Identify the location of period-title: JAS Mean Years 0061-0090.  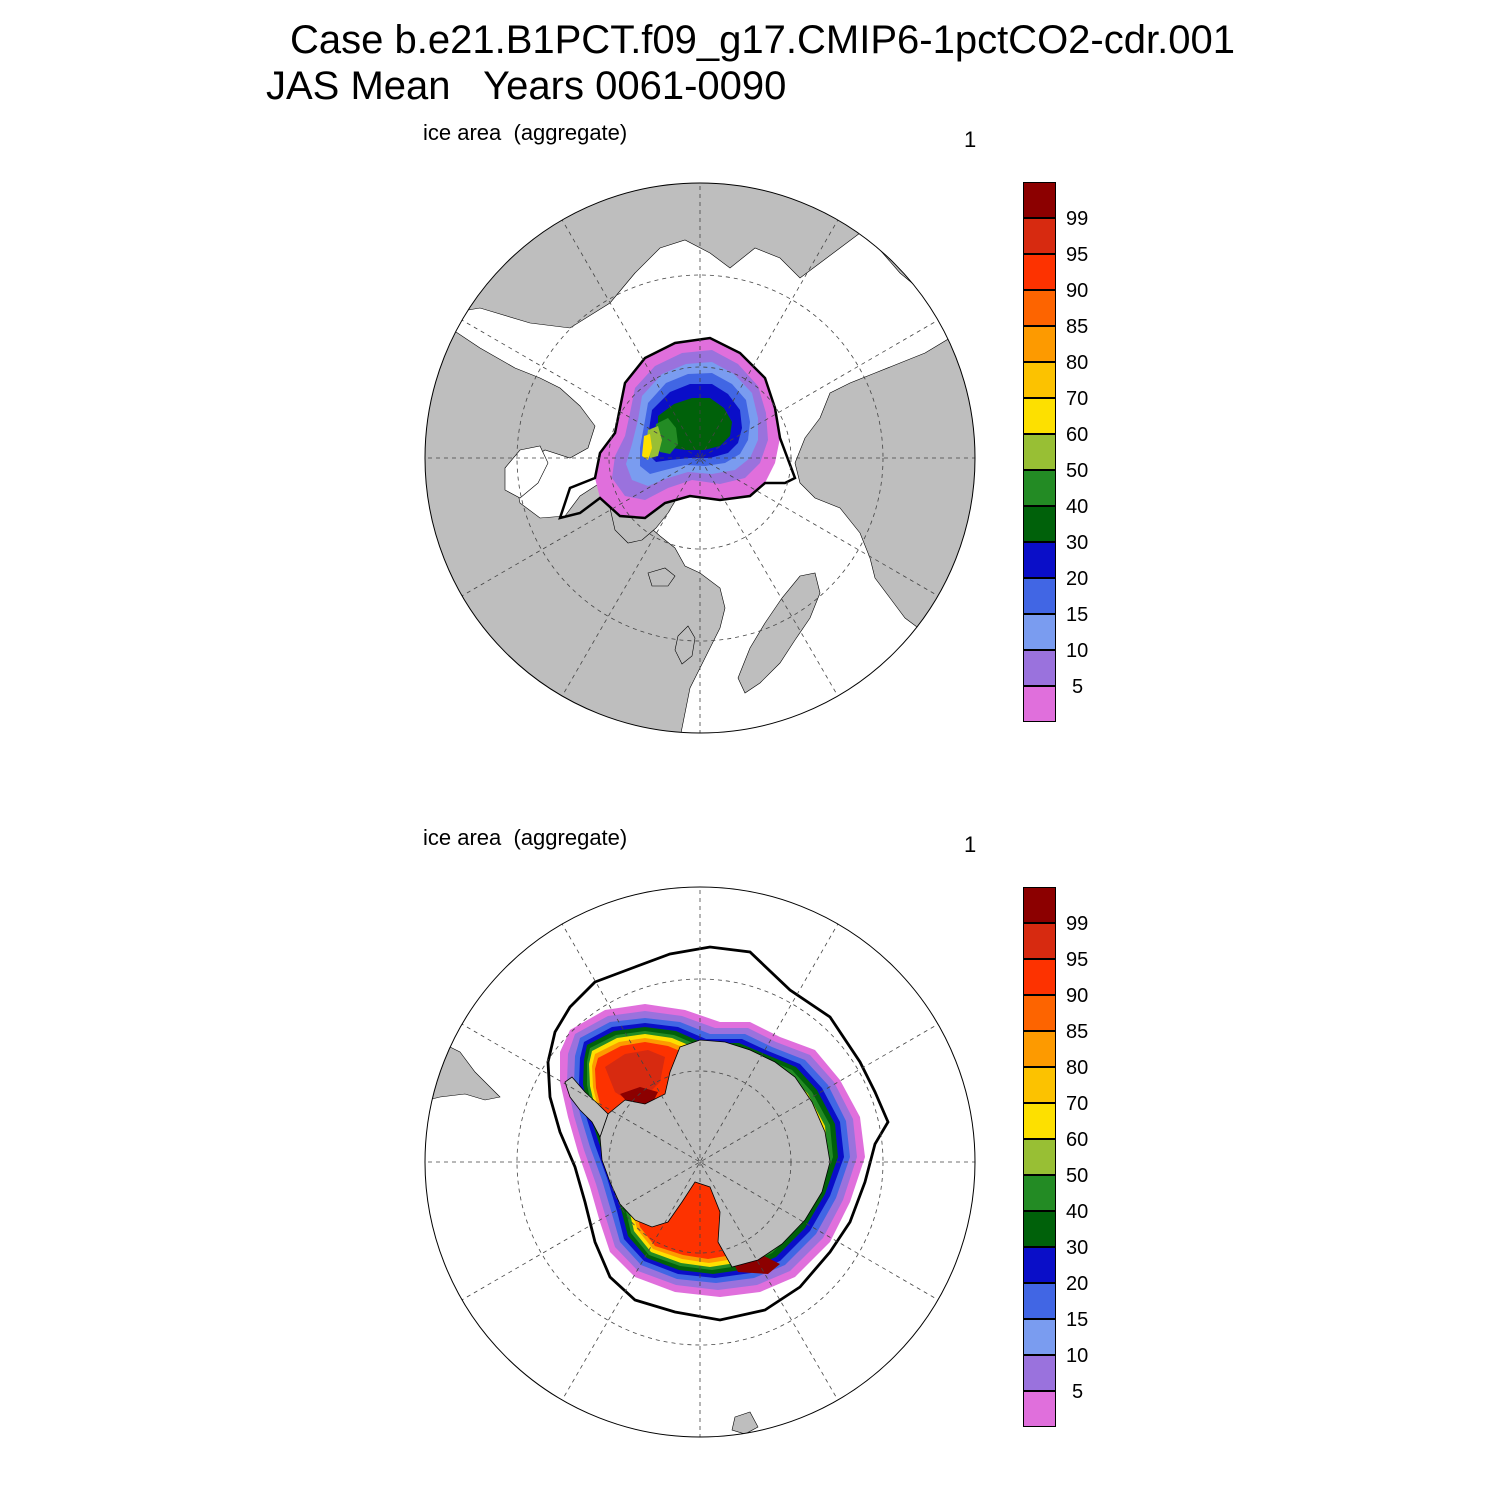
(526, 86).